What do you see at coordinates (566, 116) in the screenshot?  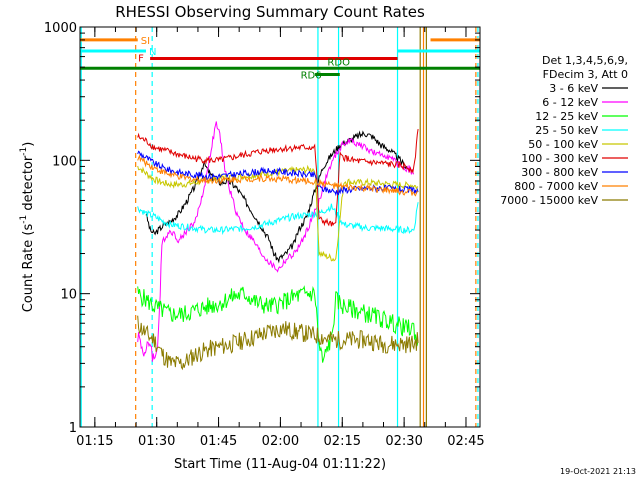 I see `legend-label-2: 12 - 25 keV` at bounding box center [566, 116].